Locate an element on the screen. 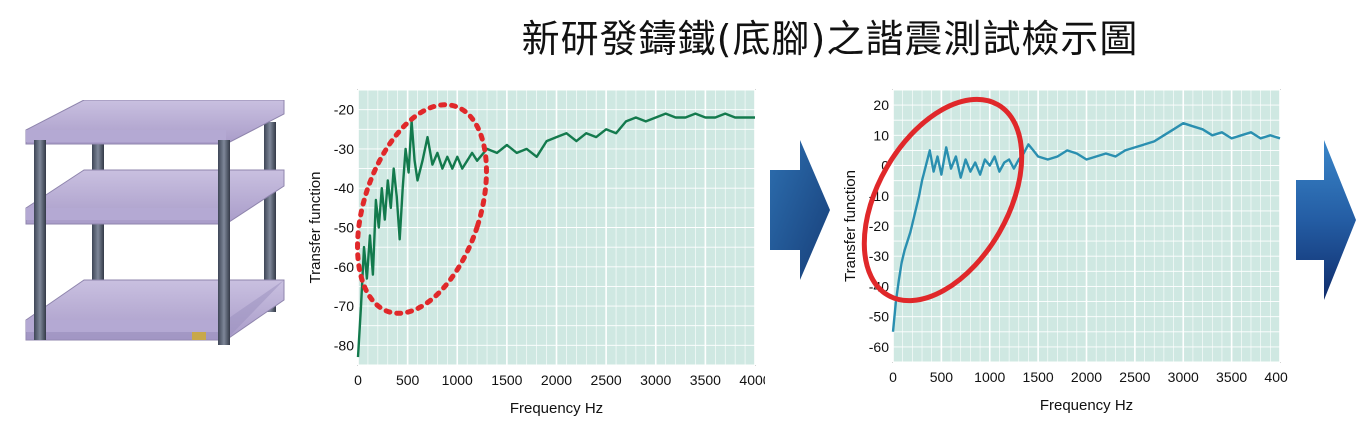  y-tick-label: 20 is located at coordinates (881, 105).